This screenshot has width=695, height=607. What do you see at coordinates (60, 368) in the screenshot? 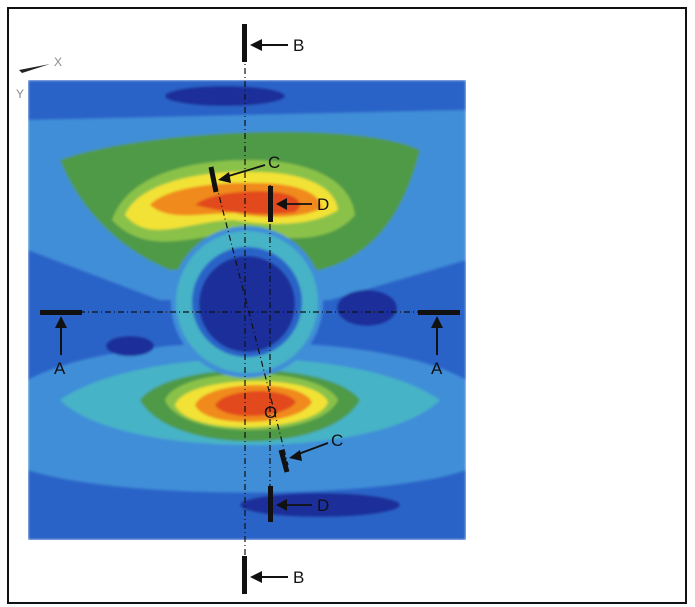
I see `label-A-left: A` at bounding box center [60, 368].